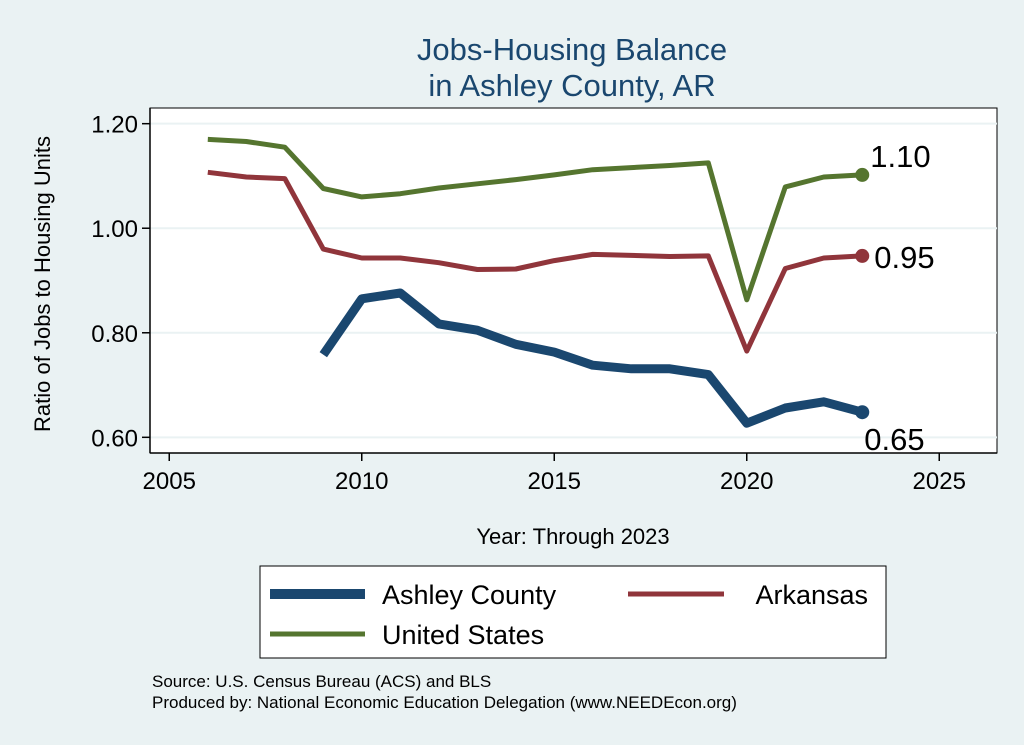  I want to click on end-labels: 1.10 0.95 0.65, so click(895, 298).